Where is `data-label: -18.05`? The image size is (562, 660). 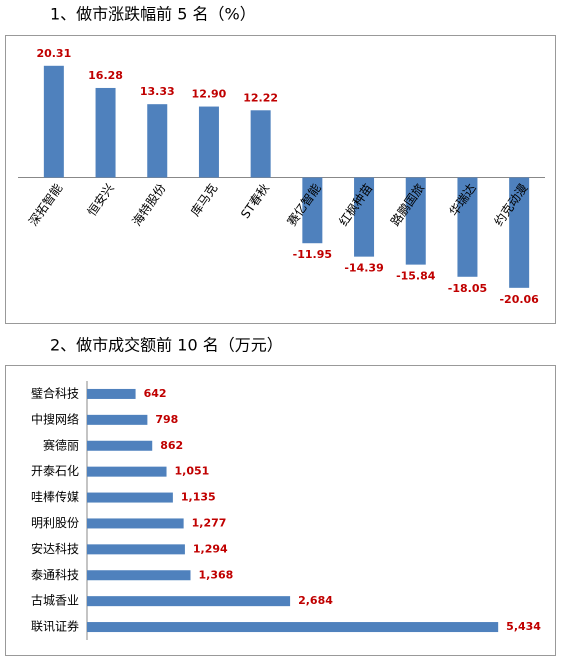 data-label: -18.05 is located at coordinates (467, 288).